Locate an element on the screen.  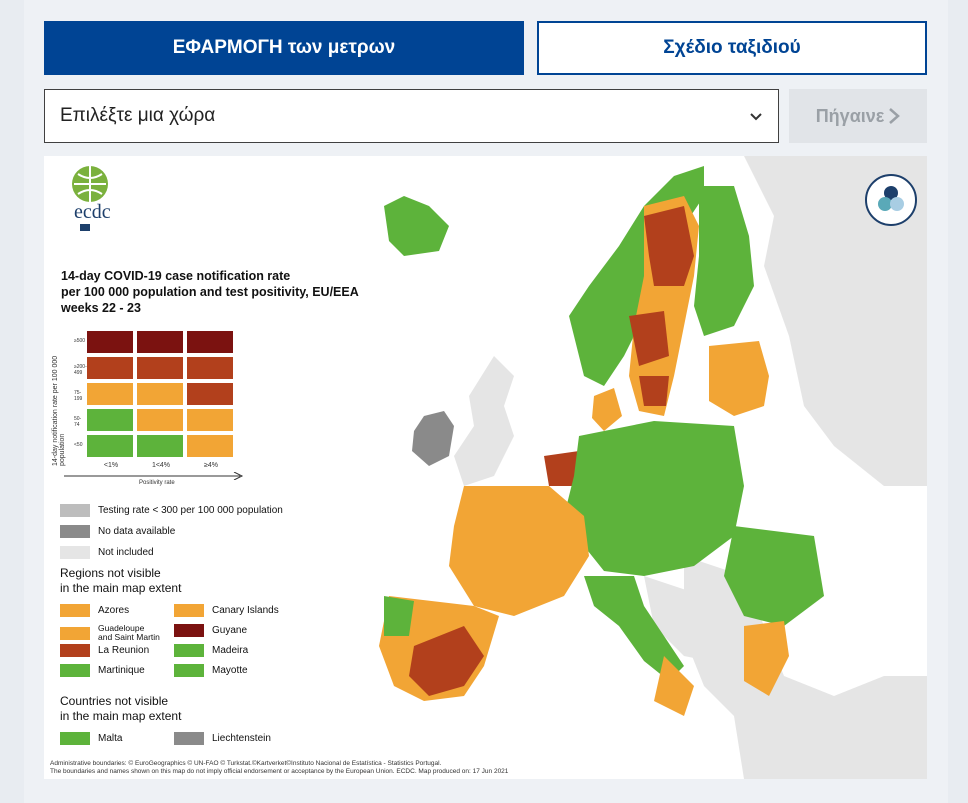
country-select: Επιλέξτε μια χώρα is located at coordinates (411, 116).